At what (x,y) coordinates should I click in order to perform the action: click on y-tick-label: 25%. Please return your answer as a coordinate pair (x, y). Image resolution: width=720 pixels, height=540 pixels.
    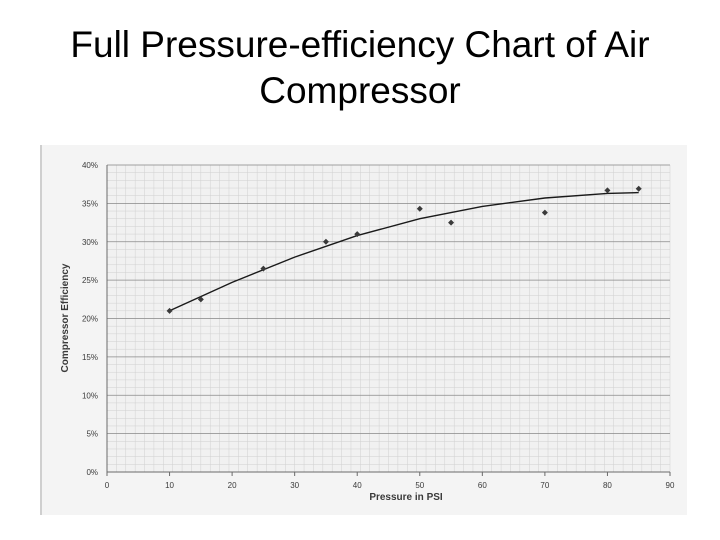
    Looking at the image, I should click on (90, 280).